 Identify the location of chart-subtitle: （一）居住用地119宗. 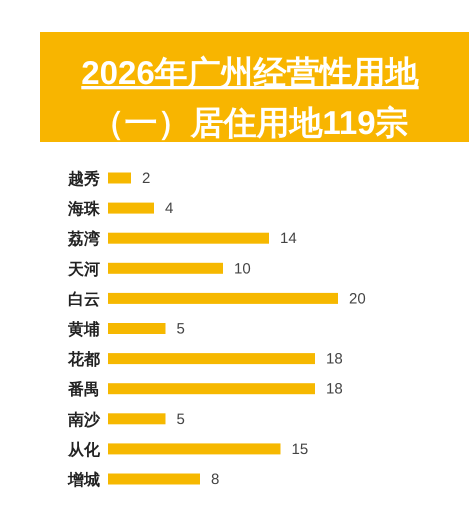
(250, 122).